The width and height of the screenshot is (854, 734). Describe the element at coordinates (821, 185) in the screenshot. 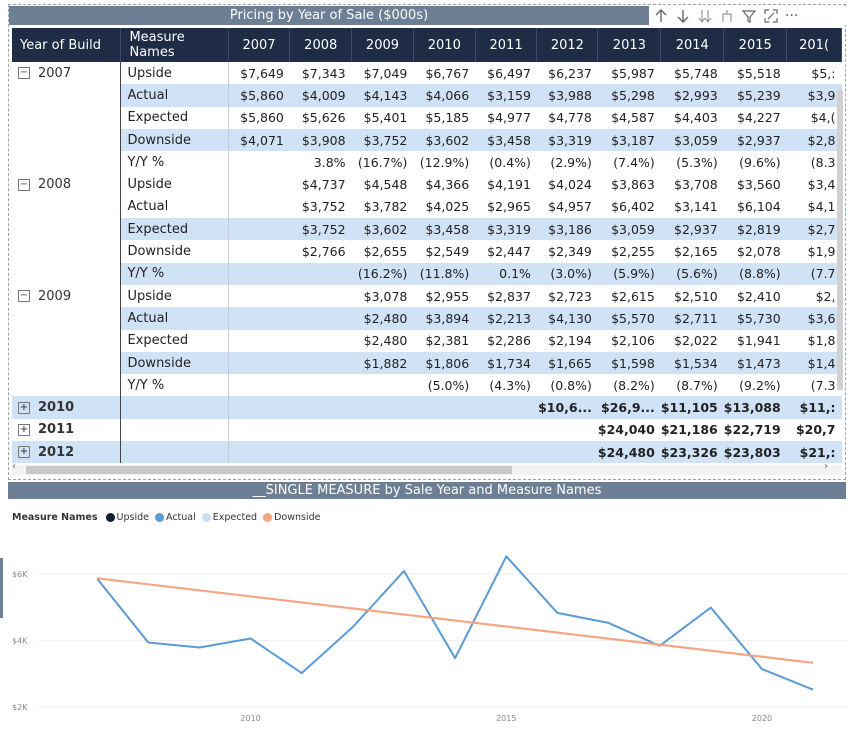

I see `value-cell: $3,4` at that location.